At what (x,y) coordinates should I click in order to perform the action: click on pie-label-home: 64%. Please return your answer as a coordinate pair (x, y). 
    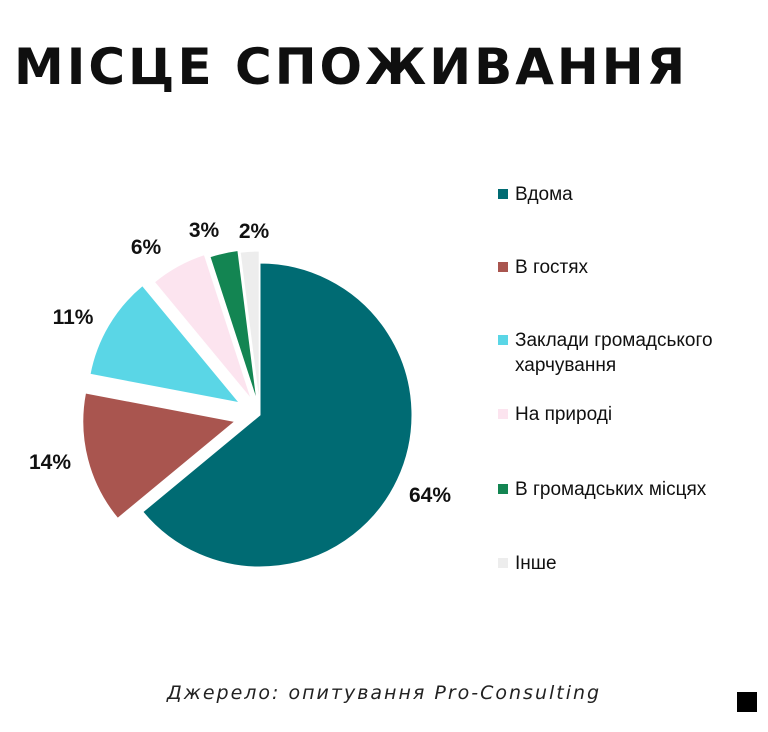
    Looking at the image, I should click on (430, 495).